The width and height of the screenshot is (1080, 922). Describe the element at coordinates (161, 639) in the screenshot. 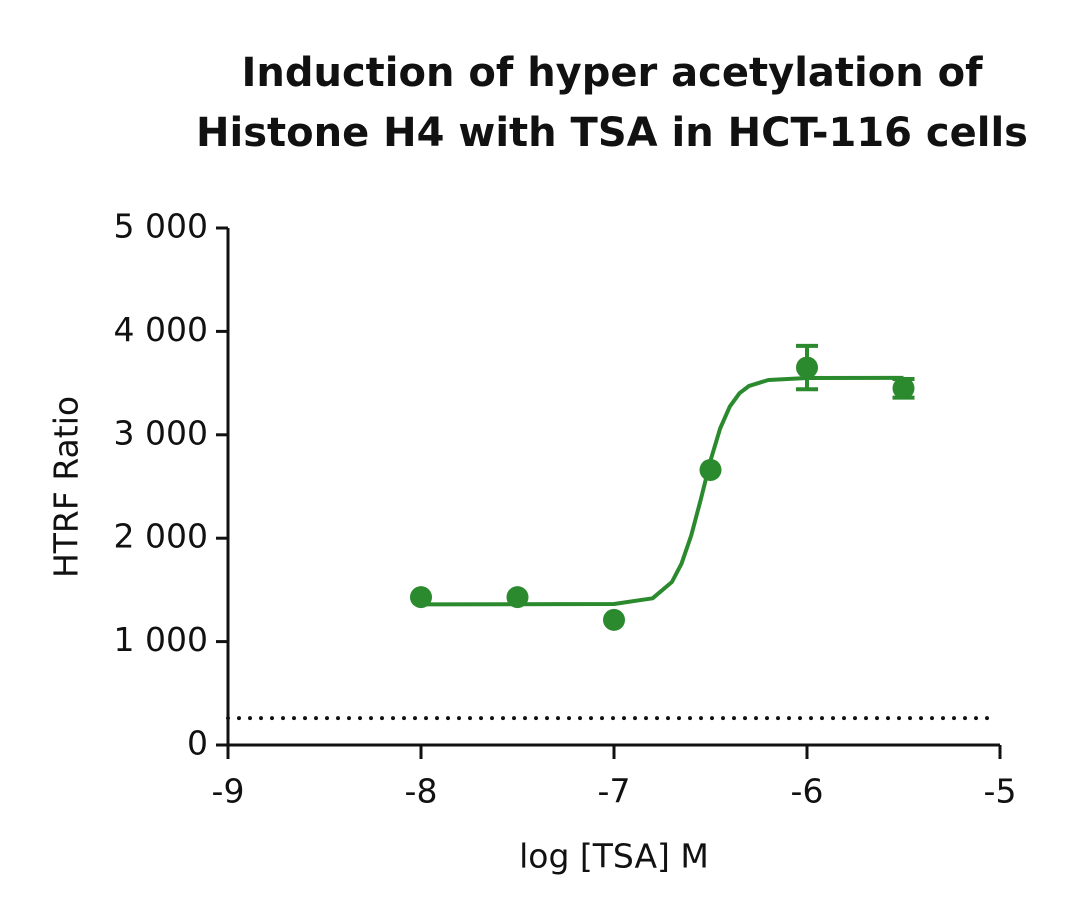

I see `y-tick-label: 1 000` at that location.